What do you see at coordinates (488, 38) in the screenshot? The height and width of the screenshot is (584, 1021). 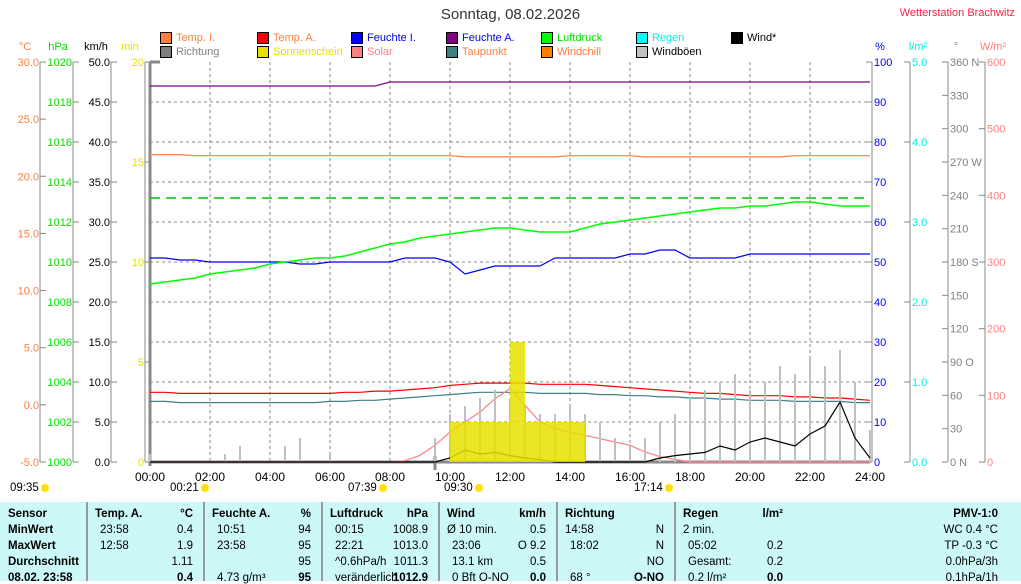 I see `legend-label: Feuchte A.` at bounding box center [488, 38].